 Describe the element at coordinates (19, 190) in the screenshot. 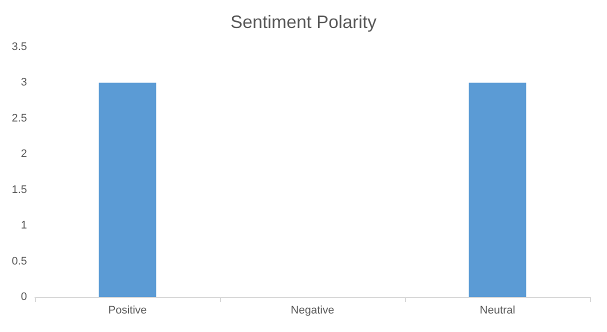

I see `y-tick-label: 1.5` at that location.